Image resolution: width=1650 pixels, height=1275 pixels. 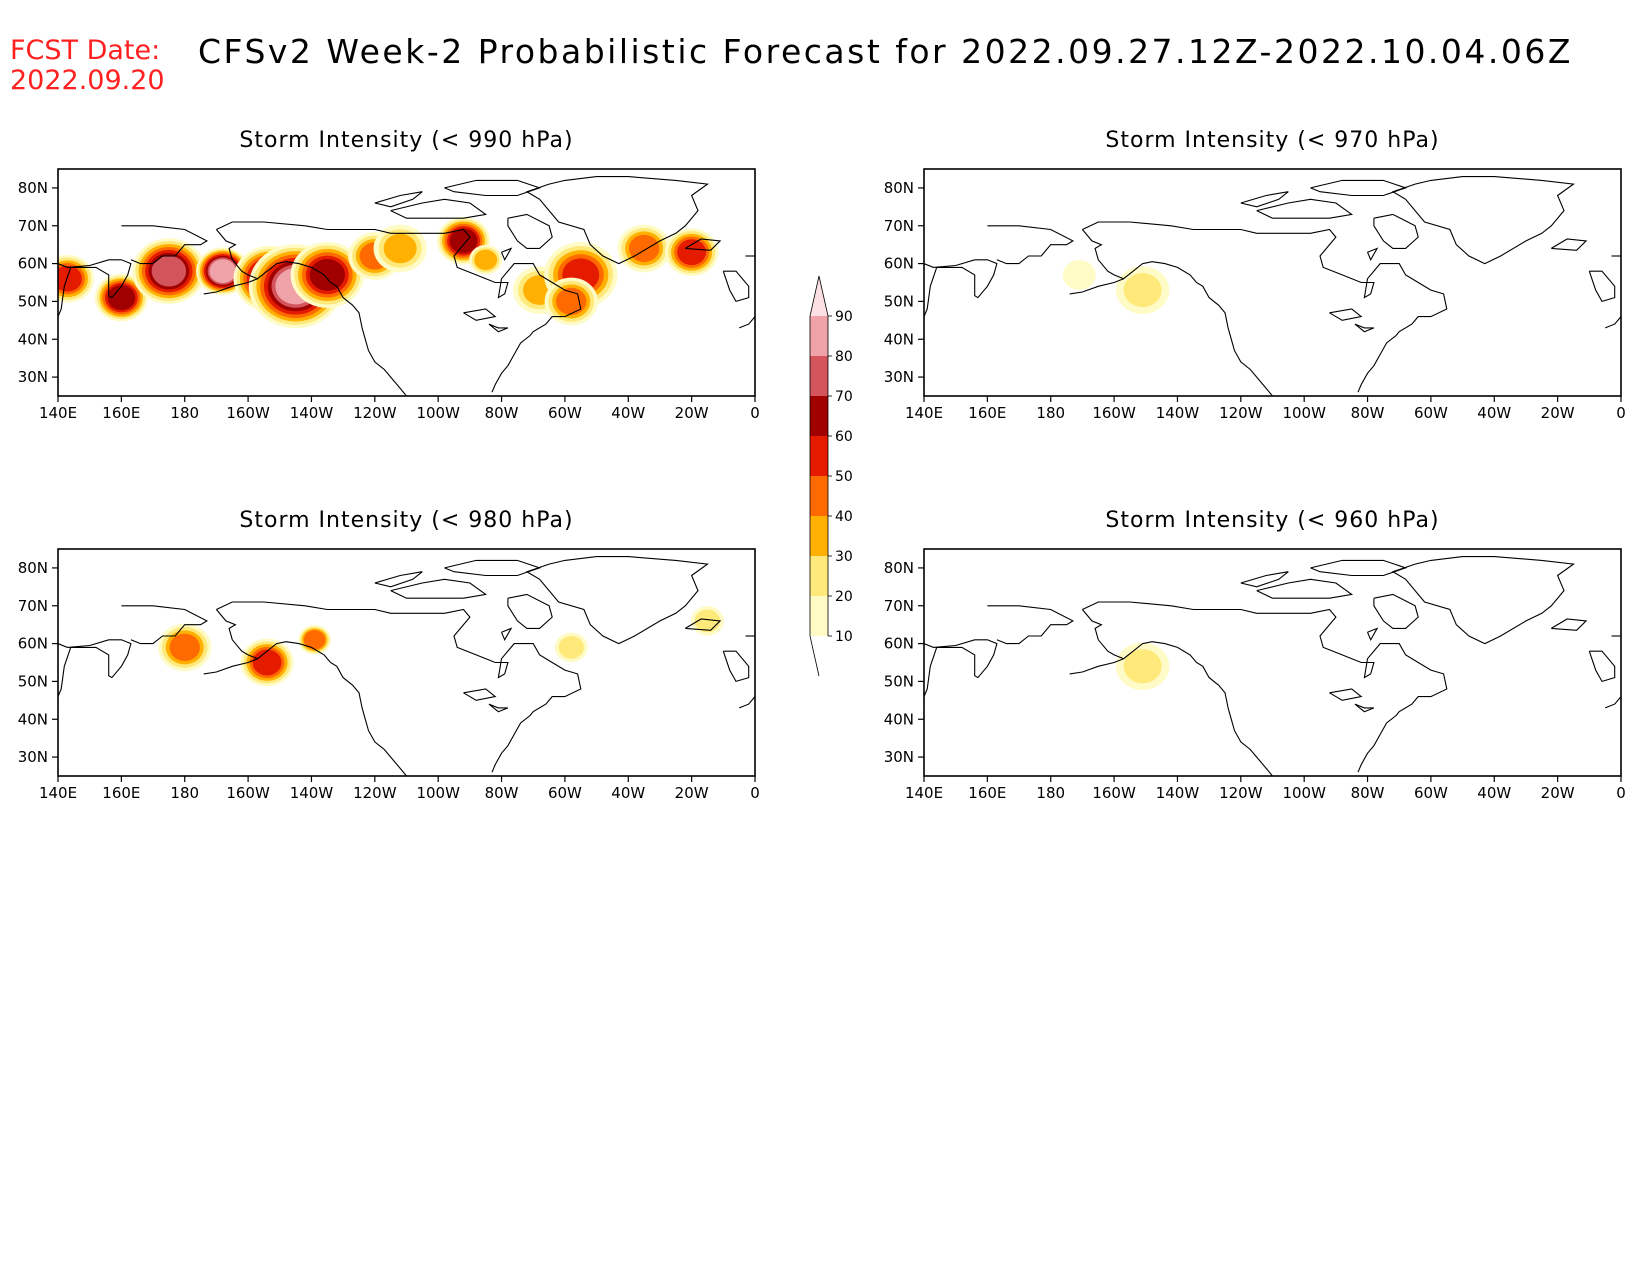 What do you see at coordinates (844, 637) in the screenshot?
I see `colorbar-label: 10` at bounding box center [844, 637].